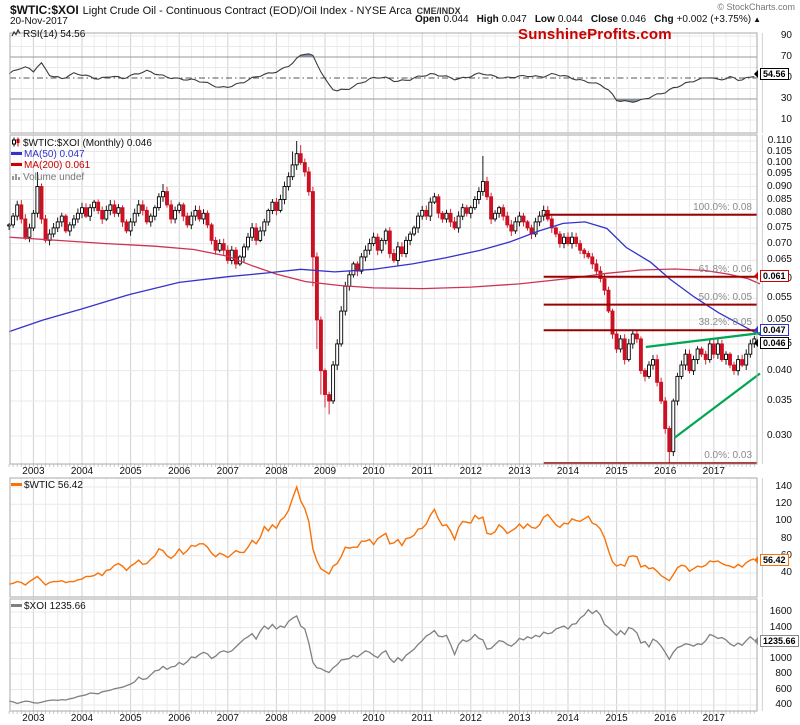 The image size is (800, 725). I want to click on rsi-axis-tick: 10, so click(786, 119).